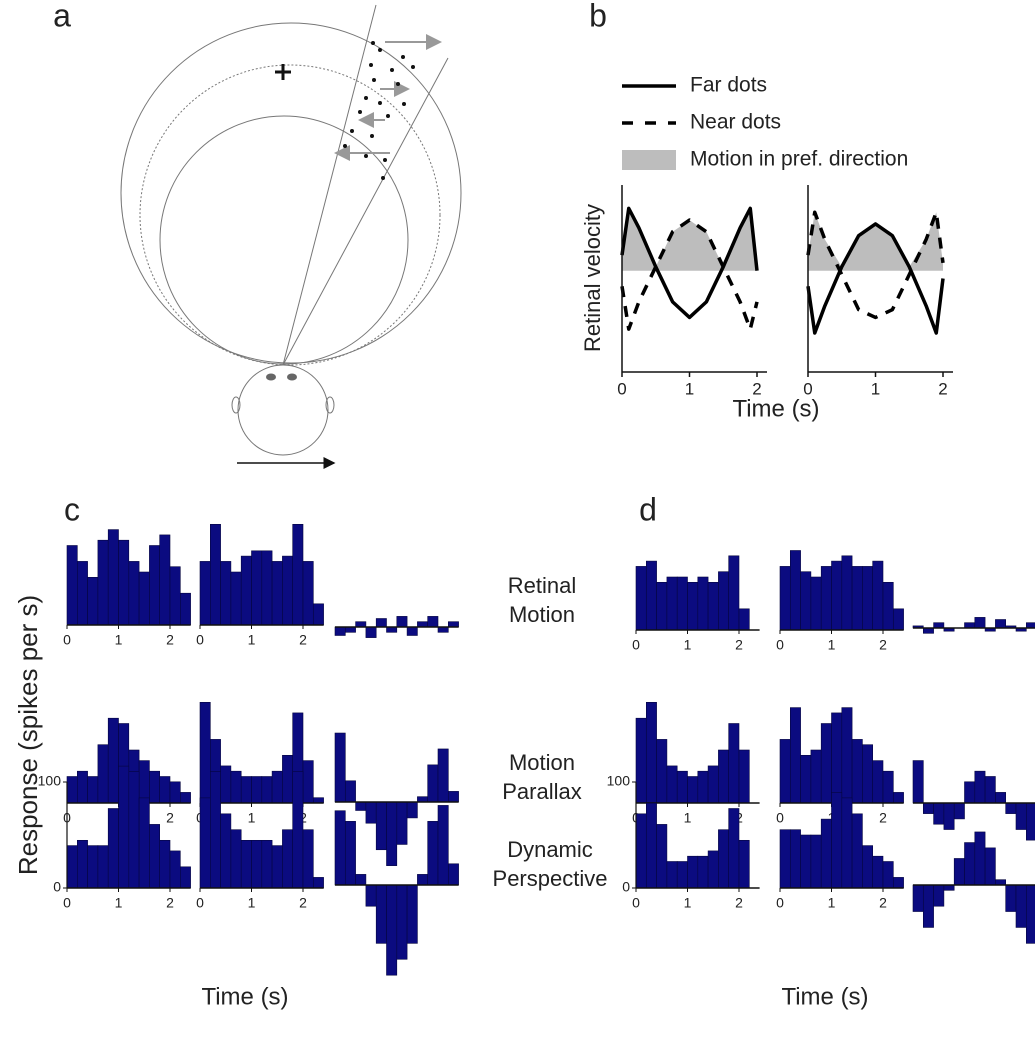 The height and width of the screenshot is (1050, 1035). I want to click on legend-label: Far dots, so click(728, 85).